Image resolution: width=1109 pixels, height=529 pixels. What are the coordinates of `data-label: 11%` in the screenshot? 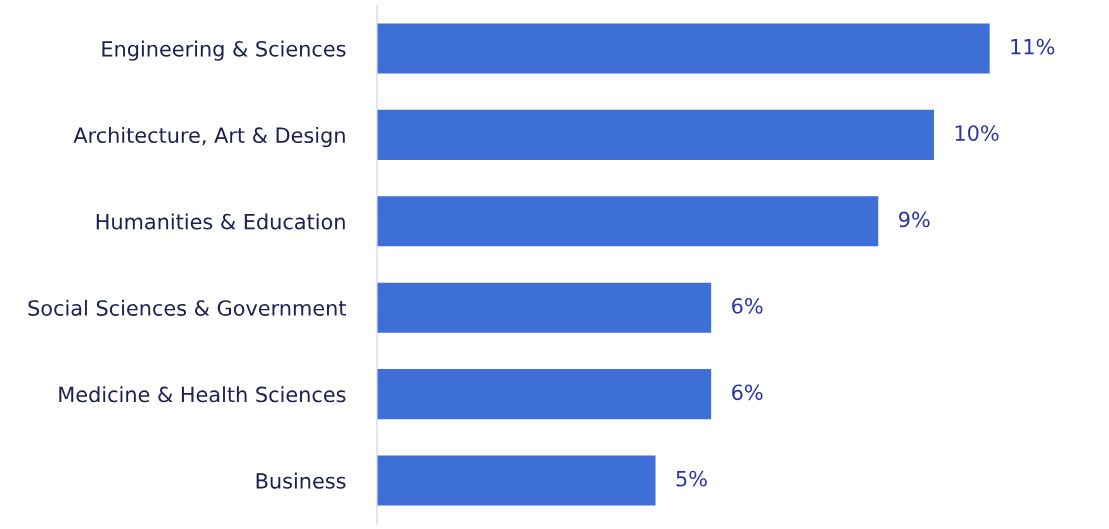 It's located at (1033, 46).